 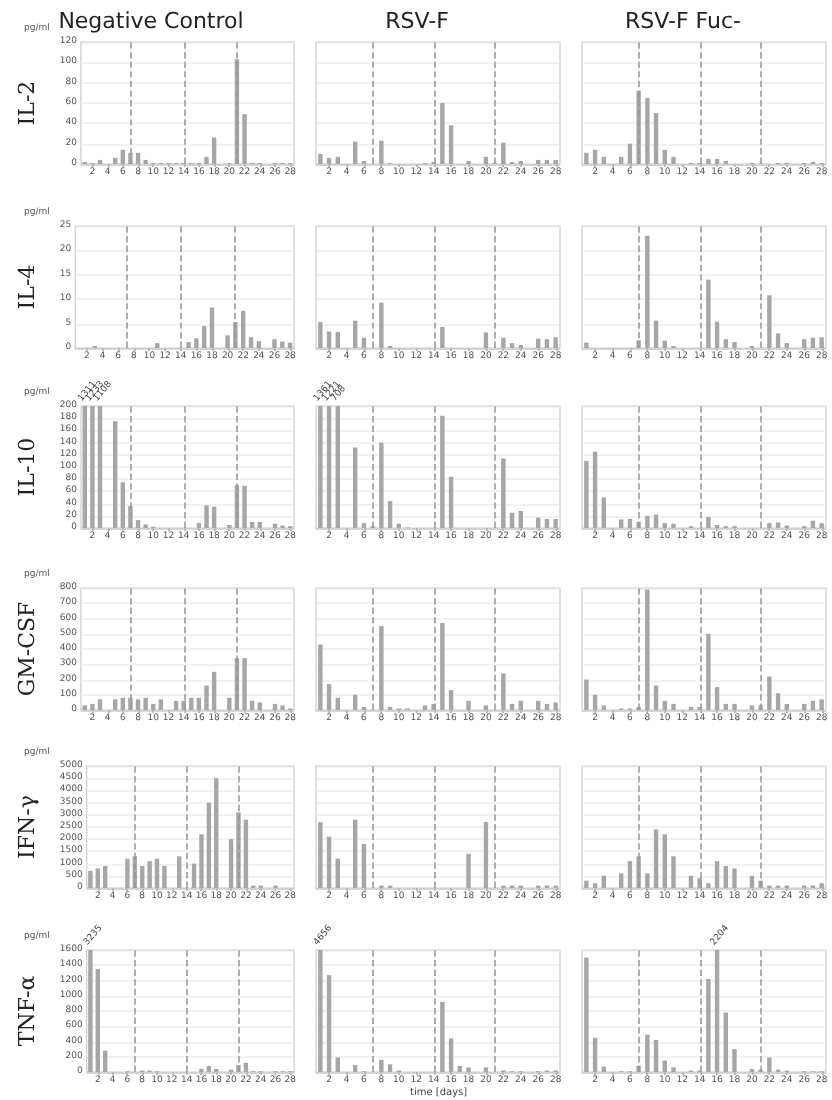 What do you see at coordinates (27, 1010) in the screenshot?
I see `y-axis-title: TNF-α` at bounding box center [27, 1010].